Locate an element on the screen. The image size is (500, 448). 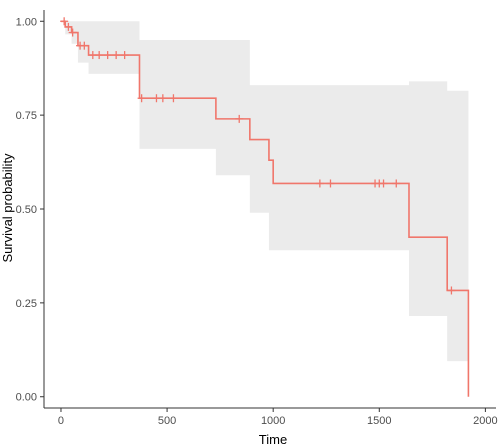
y-tick-label: 0.50 is located at coordinates (26, 210).